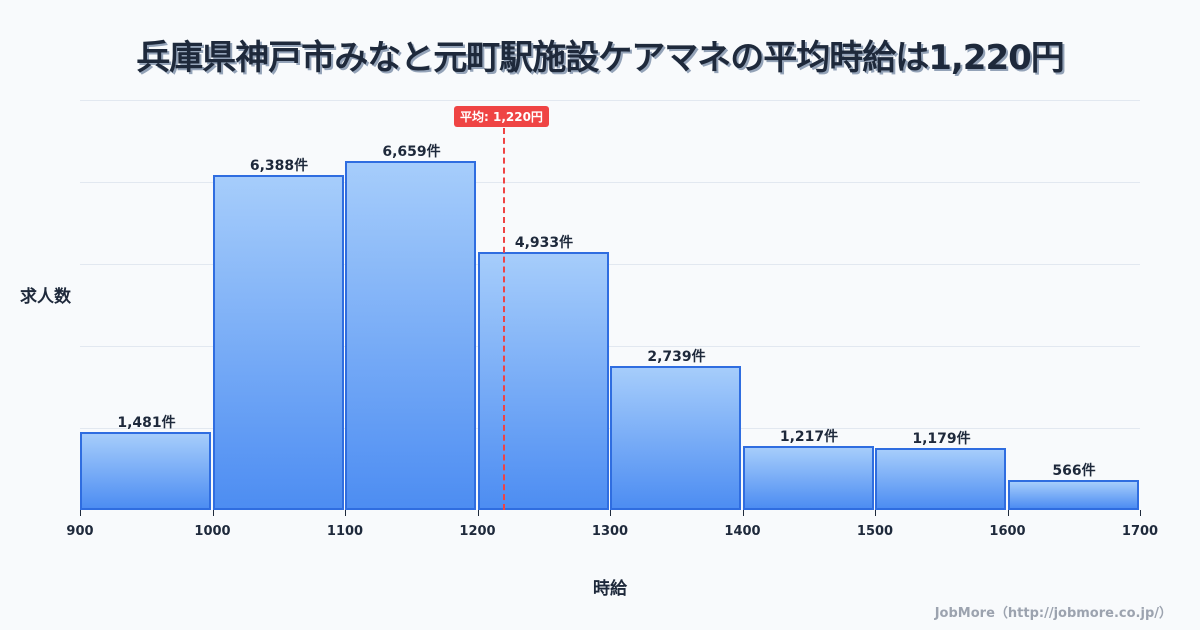 Image resolution: width=1200 pixels, height=630 pixels. I want to click on bar-value-label: 566件, so click(1074, 471).